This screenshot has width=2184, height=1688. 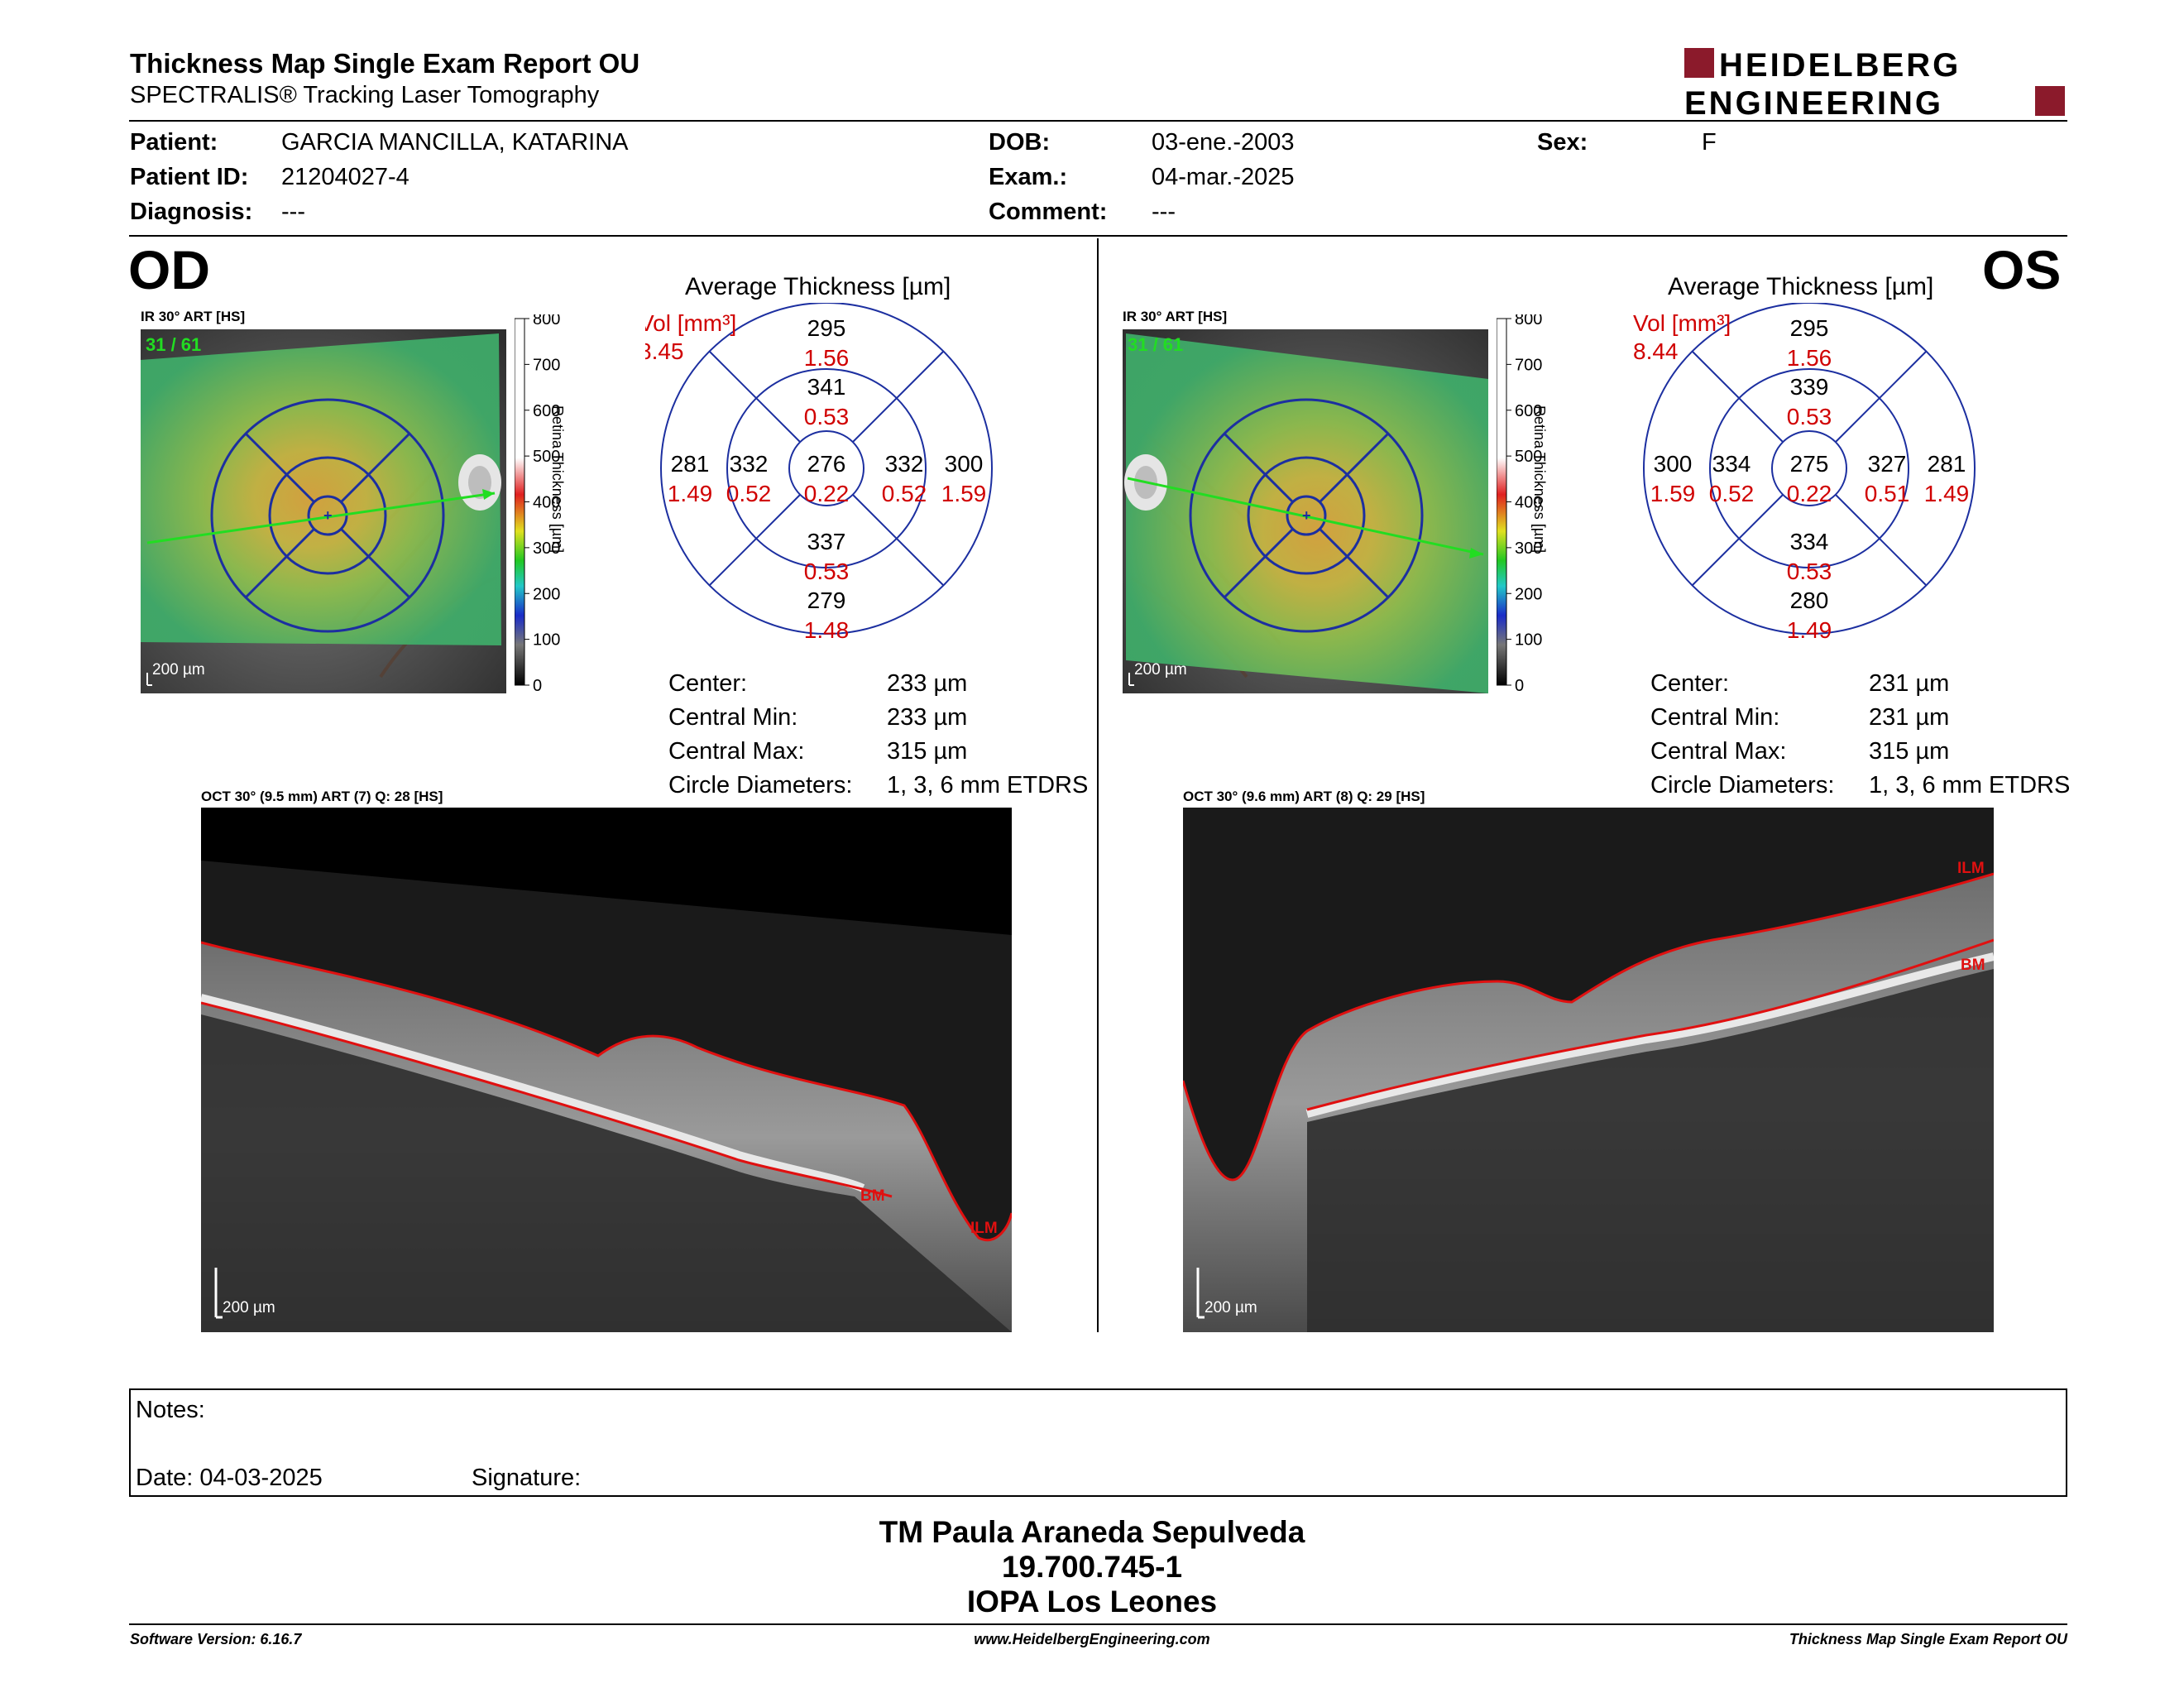 What do you see at coordinates (1528, 503) in the screenshot?
I see `os-colorbar-tick-label: 400` at bounding box center [1528, 503].